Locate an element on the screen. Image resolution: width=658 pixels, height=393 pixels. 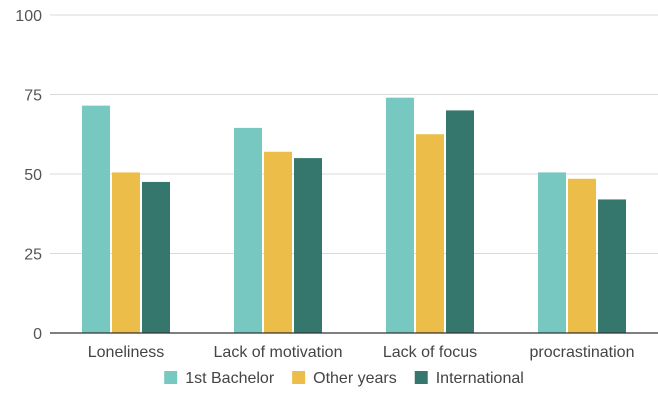
bar-procrastination-international is located at coordinates (612, 266).